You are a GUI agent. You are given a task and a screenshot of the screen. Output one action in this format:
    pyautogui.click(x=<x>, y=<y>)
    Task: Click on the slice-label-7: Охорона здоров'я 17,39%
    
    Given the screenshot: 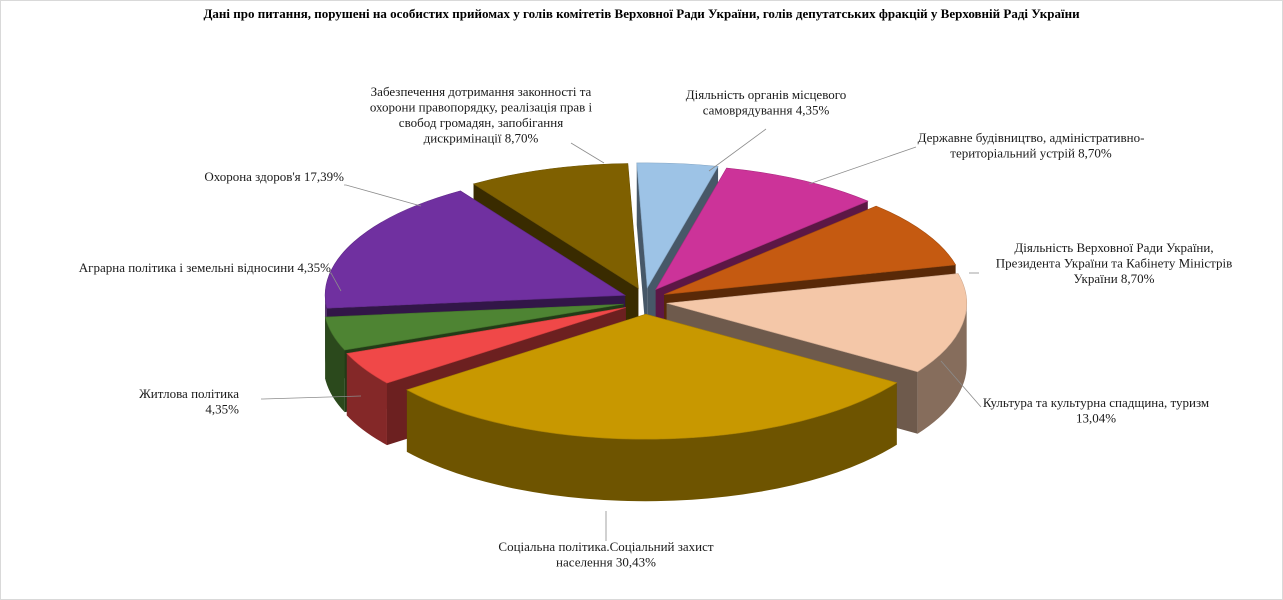 What is the action you would take?
    pyautogui.click(x=274, y=176)
    